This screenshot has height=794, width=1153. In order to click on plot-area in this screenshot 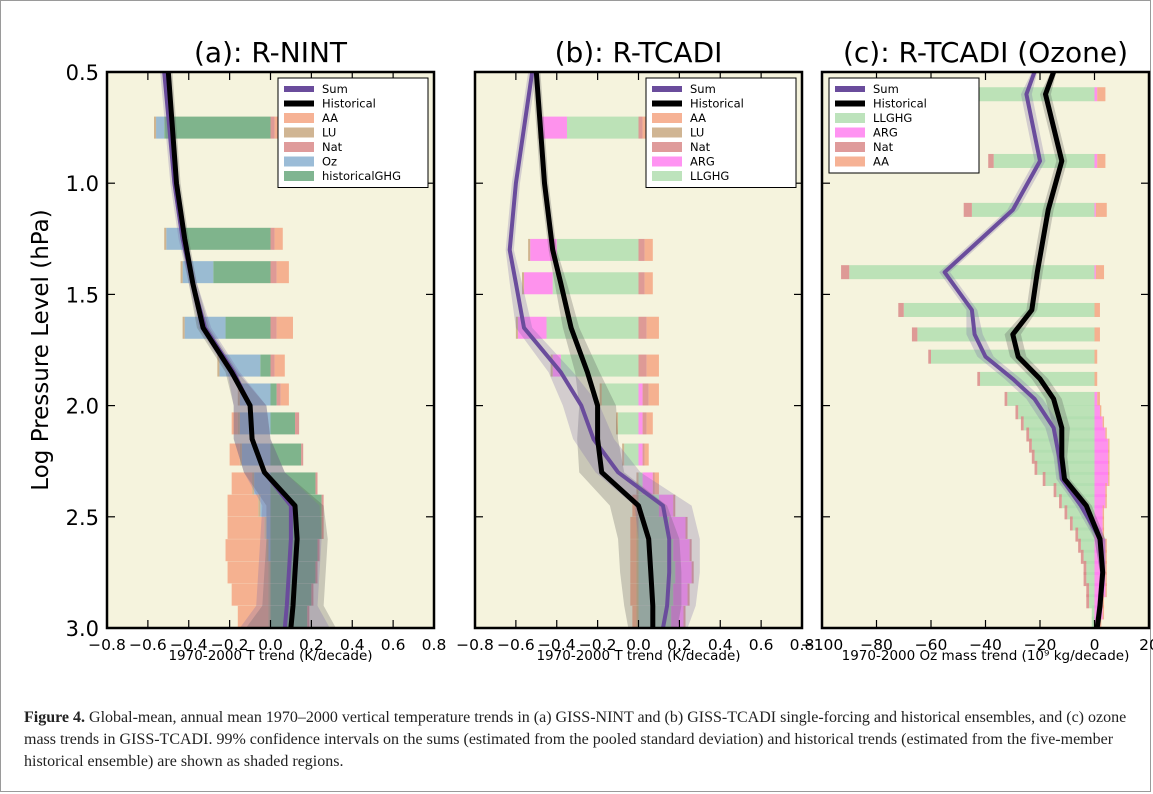, I will do `click(602, 350)`.